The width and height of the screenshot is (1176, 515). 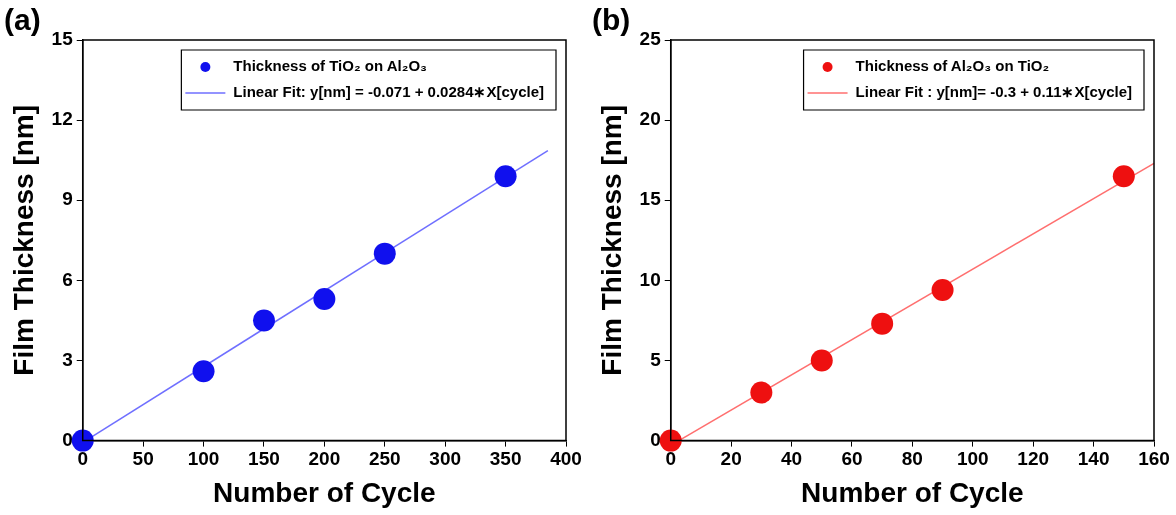 What do you see at coordinates (912, 459) in the screenshot?
I see `x-tick-label: 80` at bounding box center [912, 459].